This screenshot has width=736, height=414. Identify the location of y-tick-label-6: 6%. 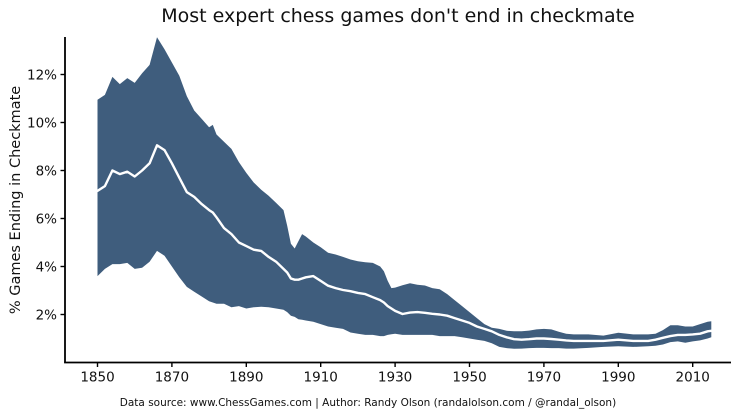
(47, 219).